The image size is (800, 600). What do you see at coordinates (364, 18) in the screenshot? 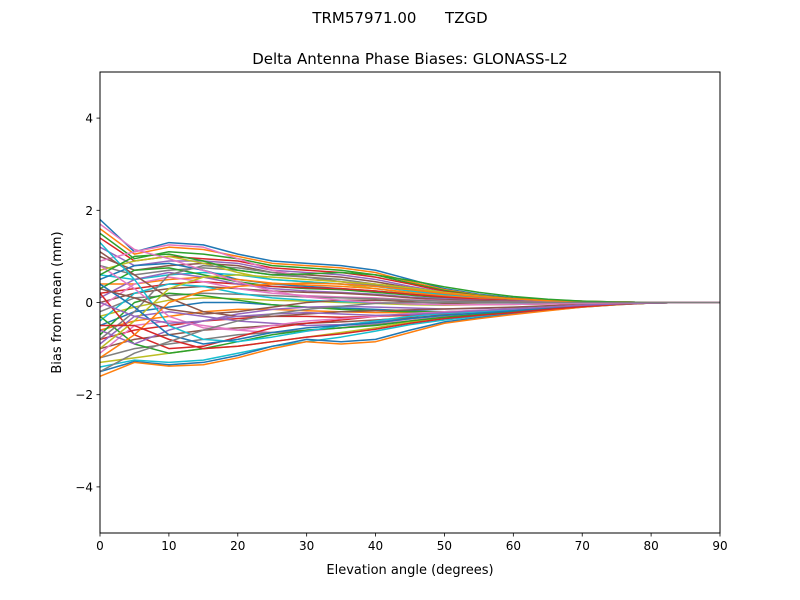
I see `station-name: TRM57971.00` at bounding box center [364, 18].